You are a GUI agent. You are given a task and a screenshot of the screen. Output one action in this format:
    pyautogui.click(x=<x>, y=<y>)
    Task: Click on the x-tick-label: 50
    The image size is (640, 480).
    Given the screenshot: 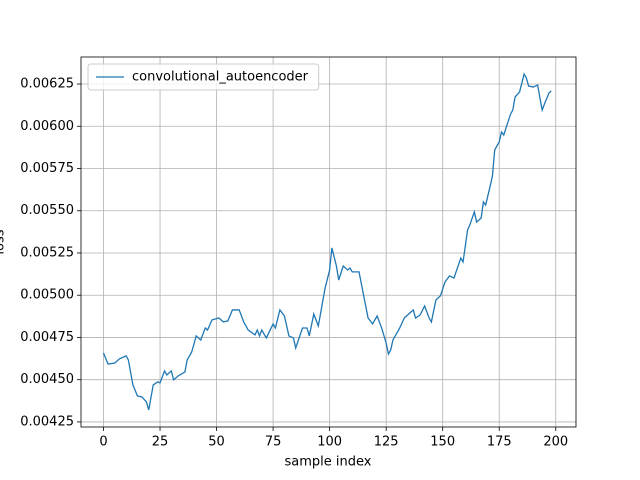 What is the action you would take?
    pyautogui.click(x=216, y=442)
    